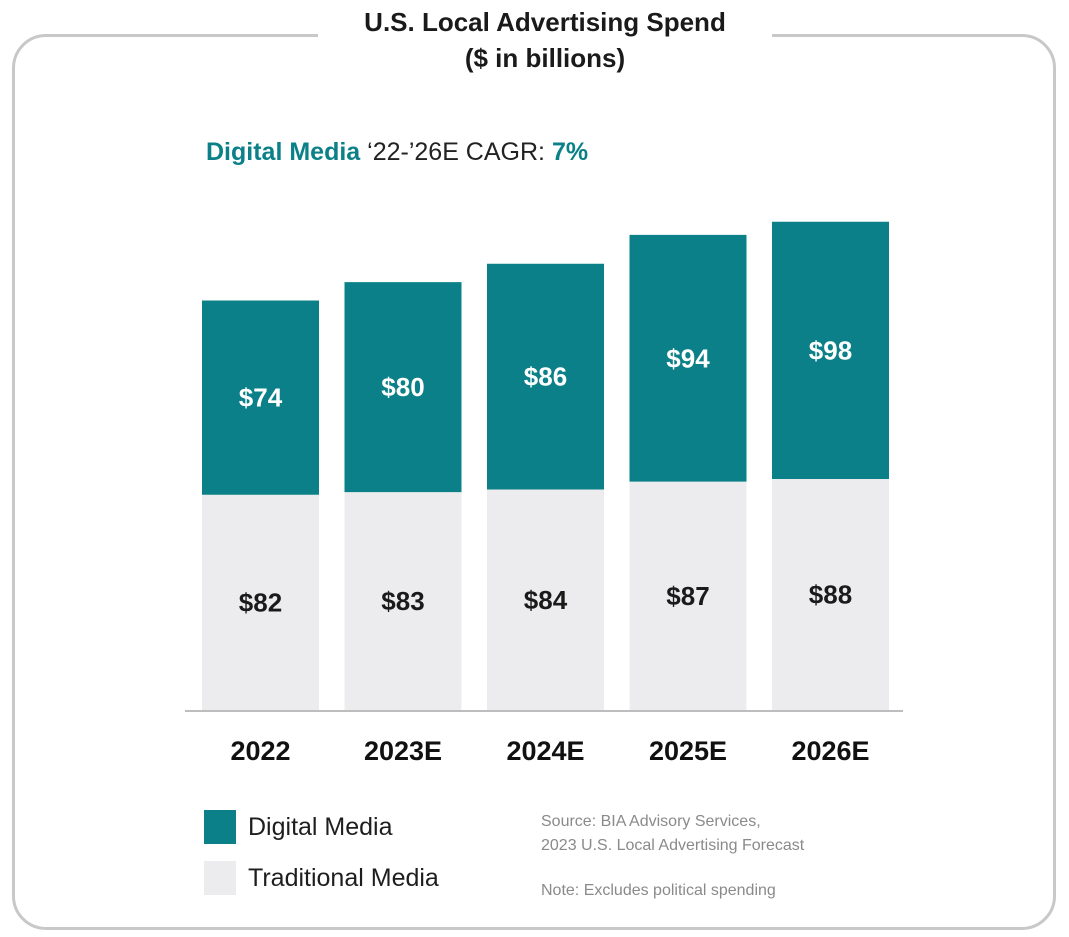  I want to click on x-tick-label-2024E: 2024E, so click(545, 751).